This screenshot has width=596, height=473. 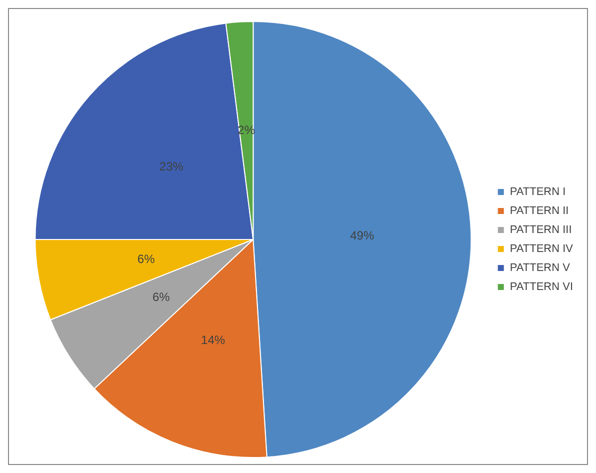 What do you see at coordinates (541, 230) in the screenshot?
I see `legend-label: PATTERN III` at bounding box center [541, 230].